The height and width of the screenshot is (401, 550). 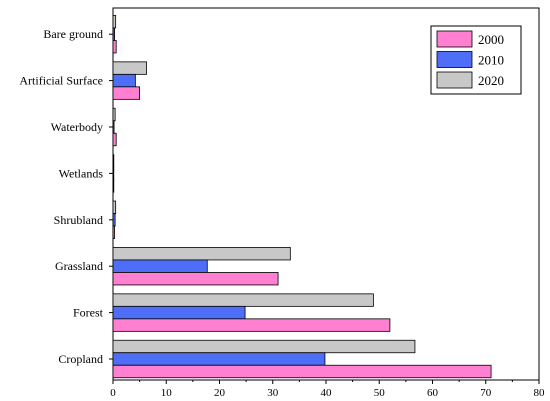 I want to click on category-label: Grassland, so click(x=79, y=266).